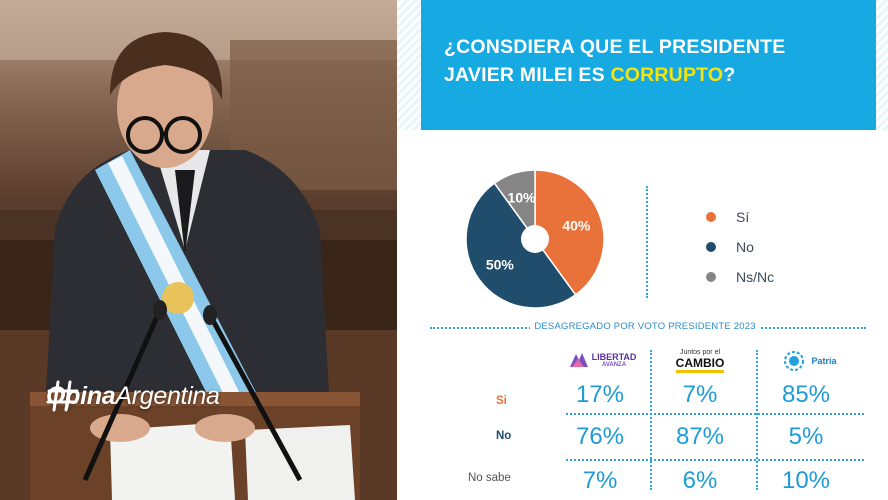  What do you see at coordinates (824, 361) in the screenshot?
I see `party-name-patria: Patria` at bounding box center [824, 361].